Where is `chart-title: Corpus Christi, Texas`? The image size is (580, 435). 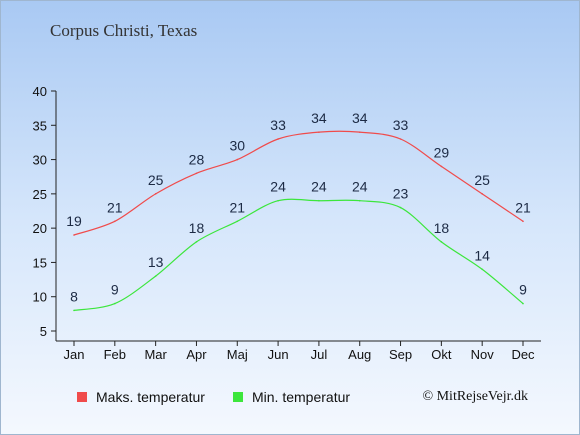
chart-title: Corpus Christi, Texas is located at coordinates (124, 30).